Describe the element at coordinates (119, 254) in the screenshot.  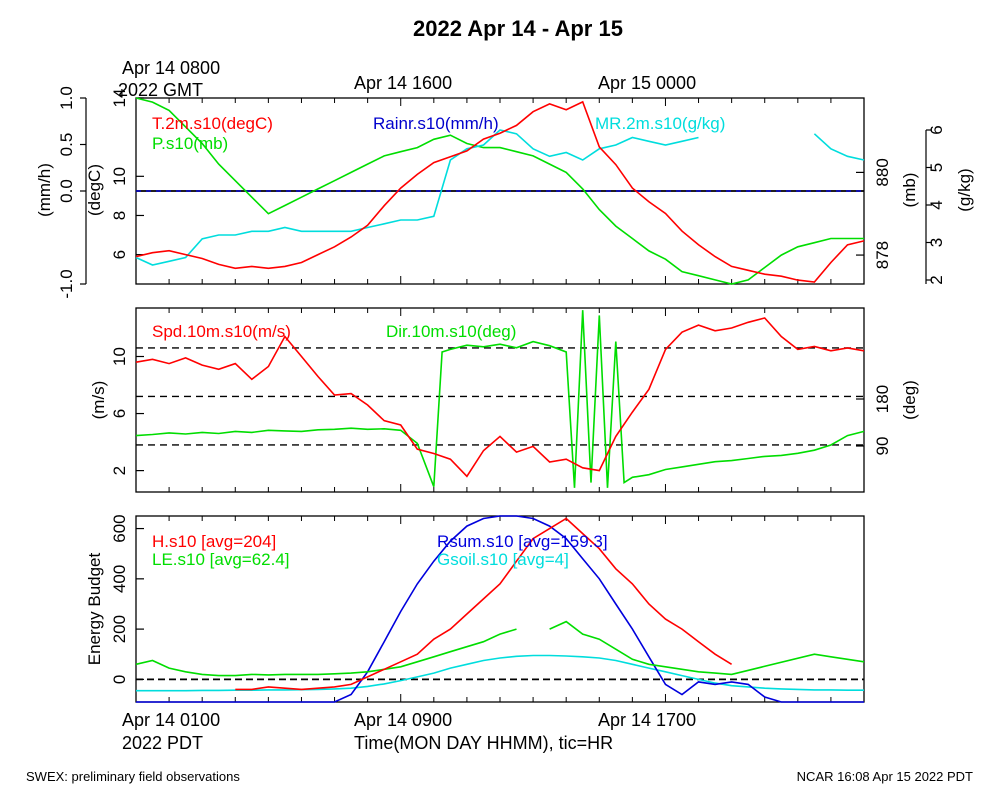
I see `temp-tick-label: 6` at that location.